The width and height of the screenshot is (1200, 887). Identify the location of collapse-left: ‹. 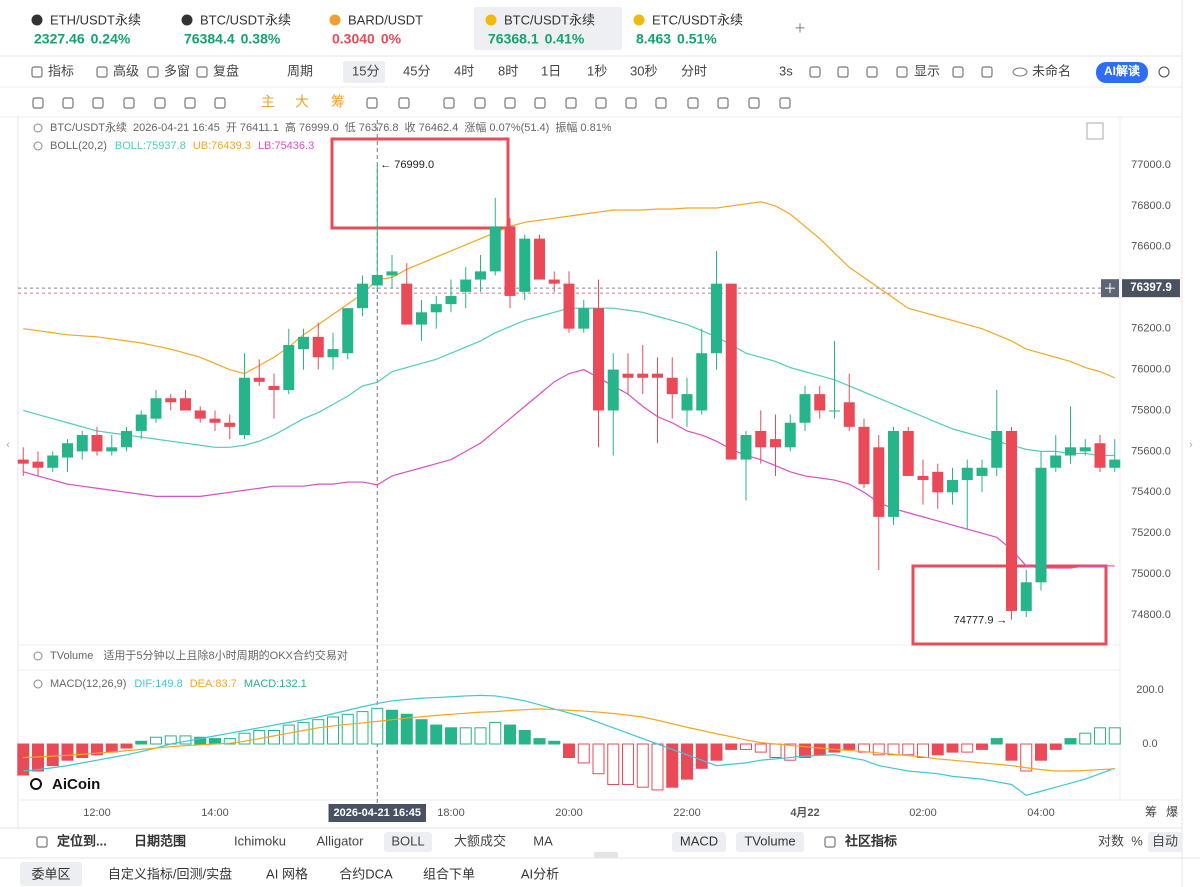
(8, 445).